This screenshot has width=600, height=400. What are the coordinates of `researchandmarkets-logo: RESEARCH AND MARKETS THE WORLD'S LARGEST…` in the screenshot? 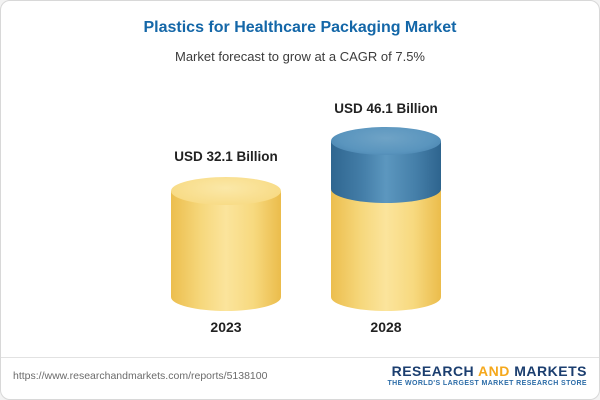 It's located at (487, 376).